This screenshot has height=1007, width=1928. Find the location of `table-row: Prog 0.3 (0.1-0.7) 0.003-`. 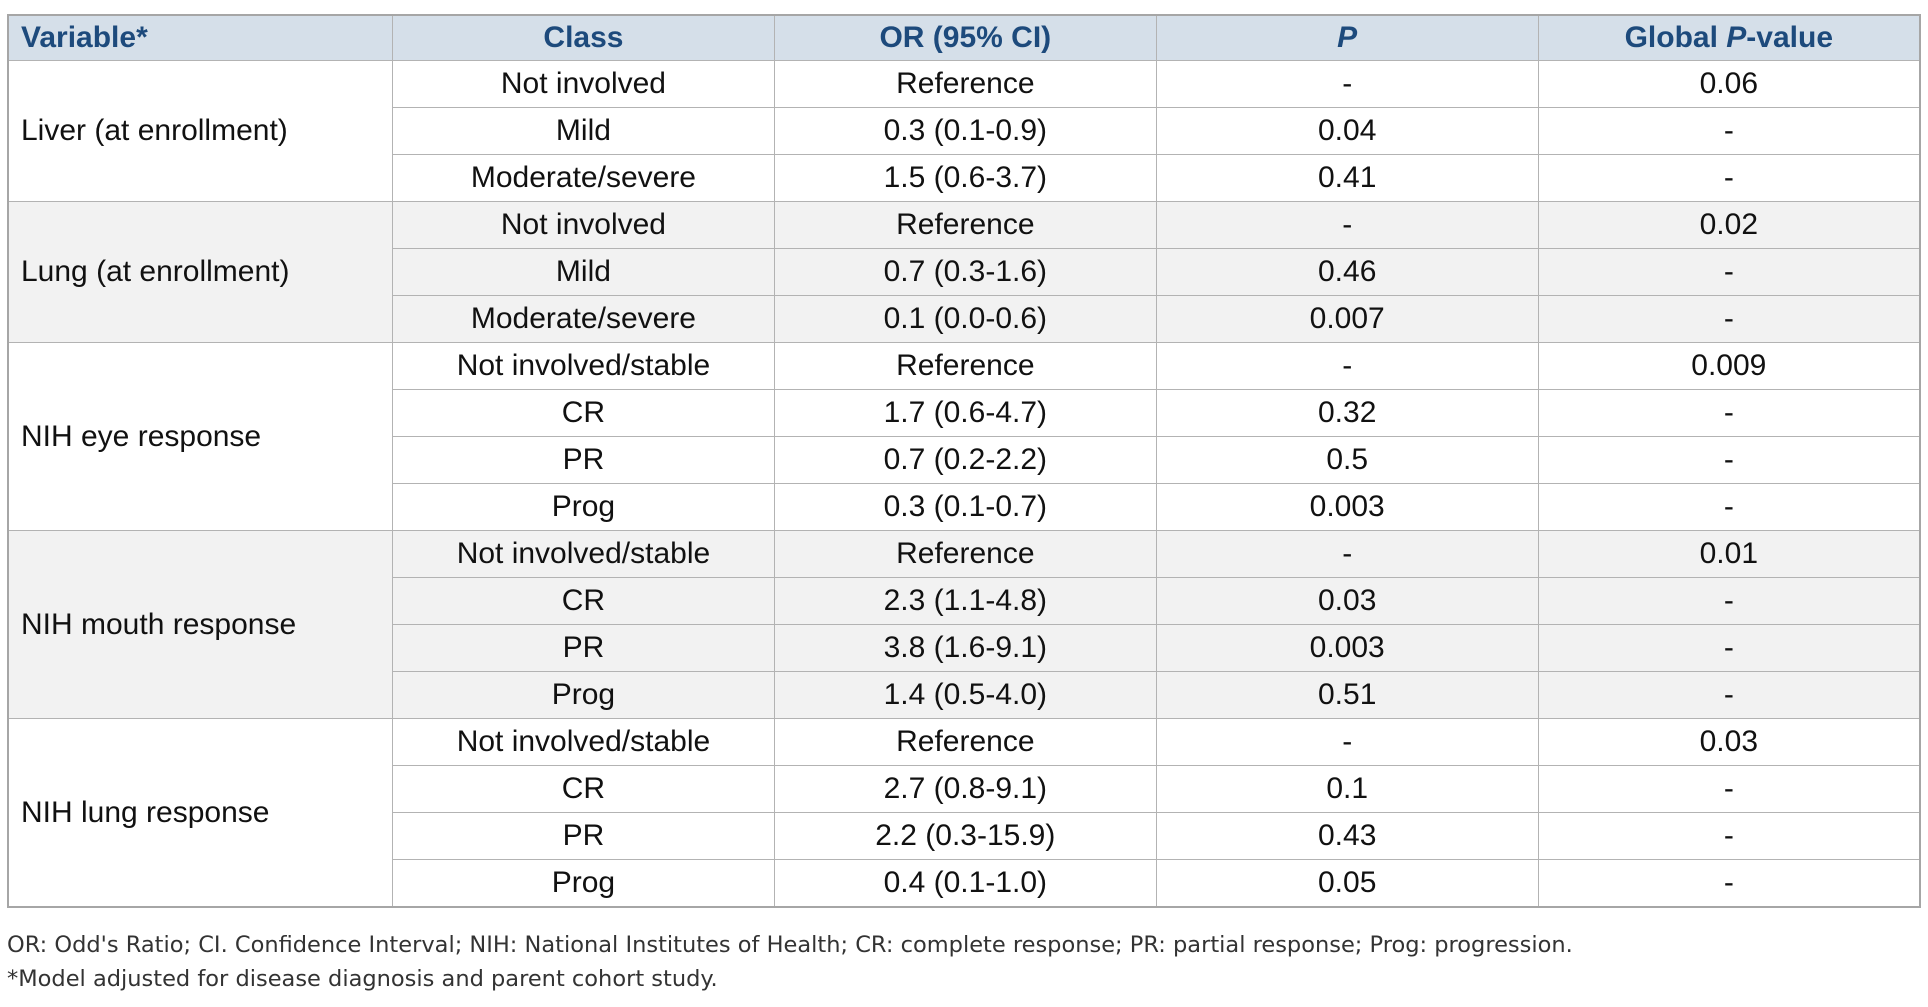

table-row: Prog 0.3 (0.1-0.7) 0.003- is located at coordinates (964, 507).